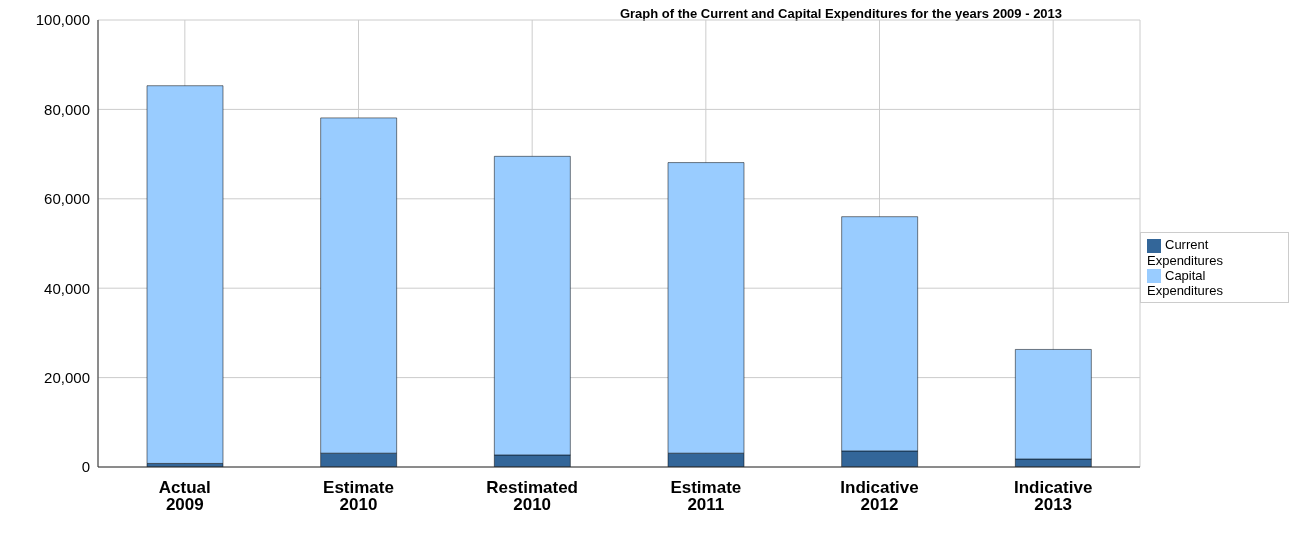  Describe the element at coordinates (879, 496) in the screenshot. I see `x-tick-label: Indicative 2012` at that location.